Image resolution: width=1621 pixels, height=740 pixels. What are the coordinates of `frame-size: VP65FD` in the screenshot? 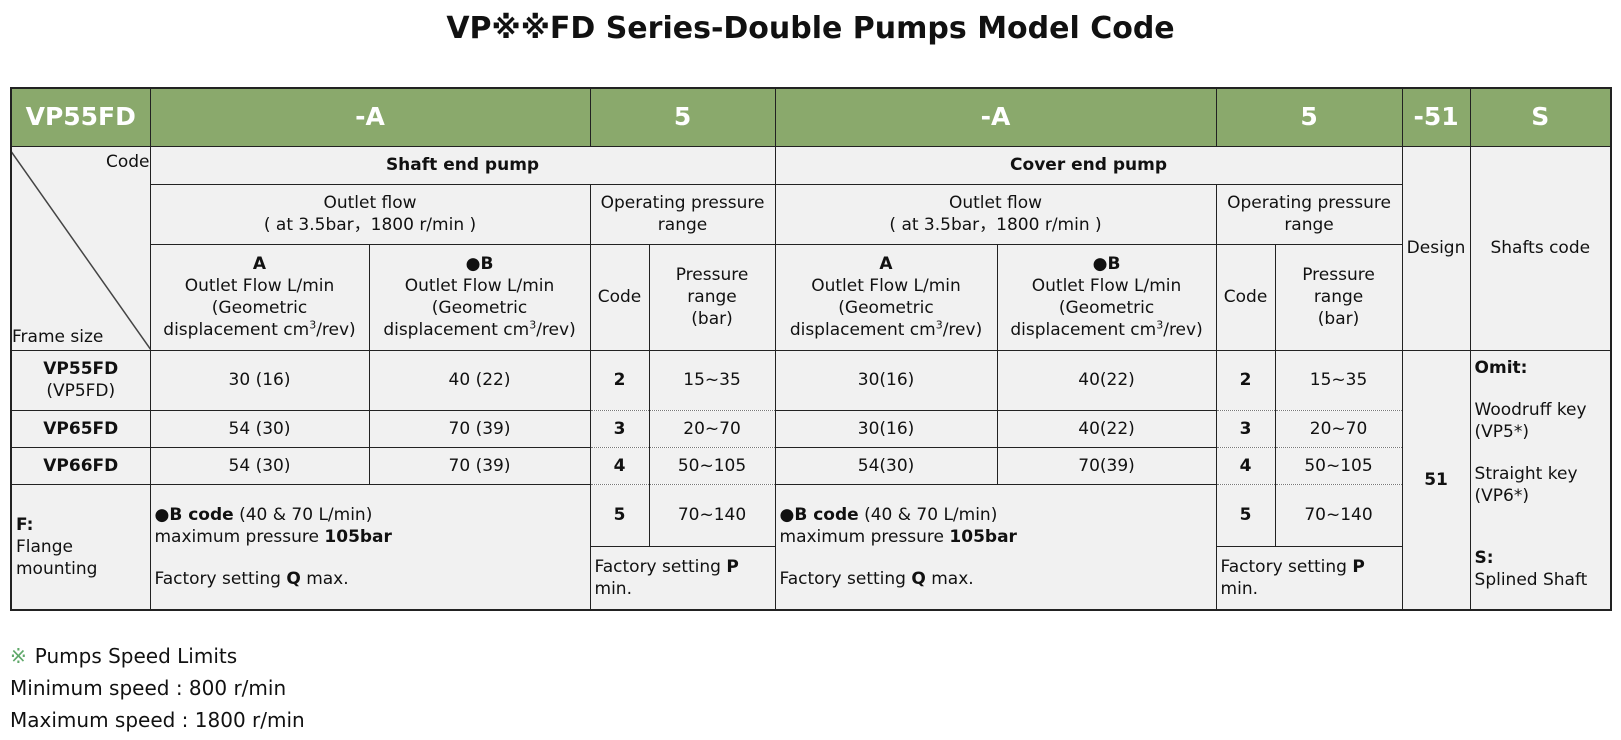 It's located at (80, 428).